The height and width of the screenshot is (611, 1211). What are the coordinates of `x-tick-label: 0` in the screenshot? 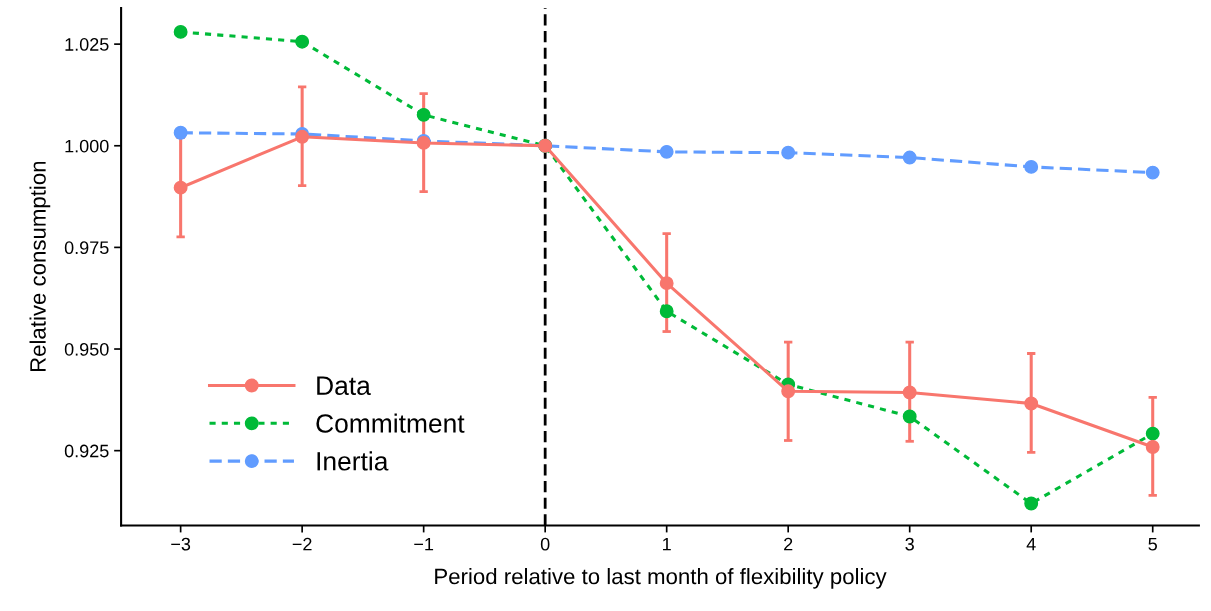 It's located at (545, 544).